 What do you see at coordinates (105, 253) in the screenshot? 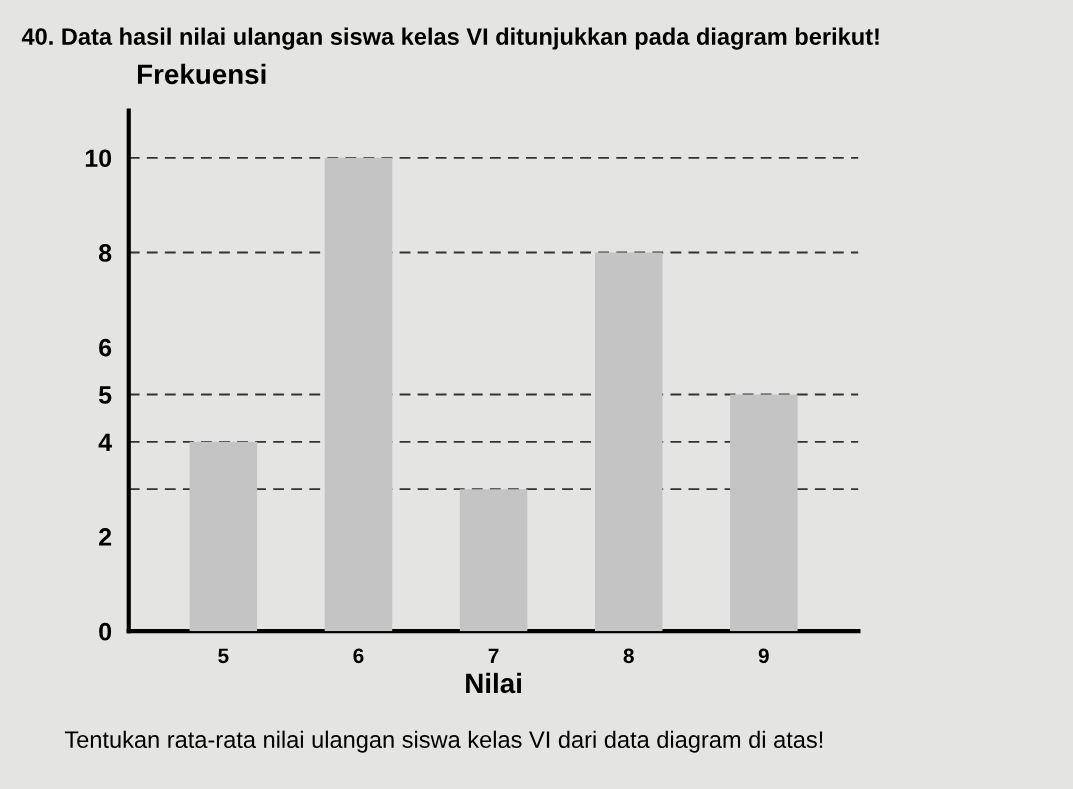
I see `y-tick-label: 8` at bounding box center [105, 253].